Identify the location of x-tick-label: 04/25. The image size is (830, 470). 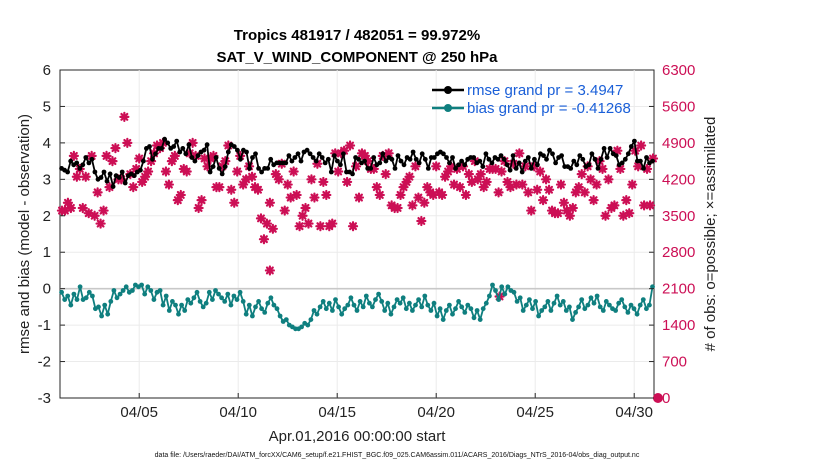
(535, 412).